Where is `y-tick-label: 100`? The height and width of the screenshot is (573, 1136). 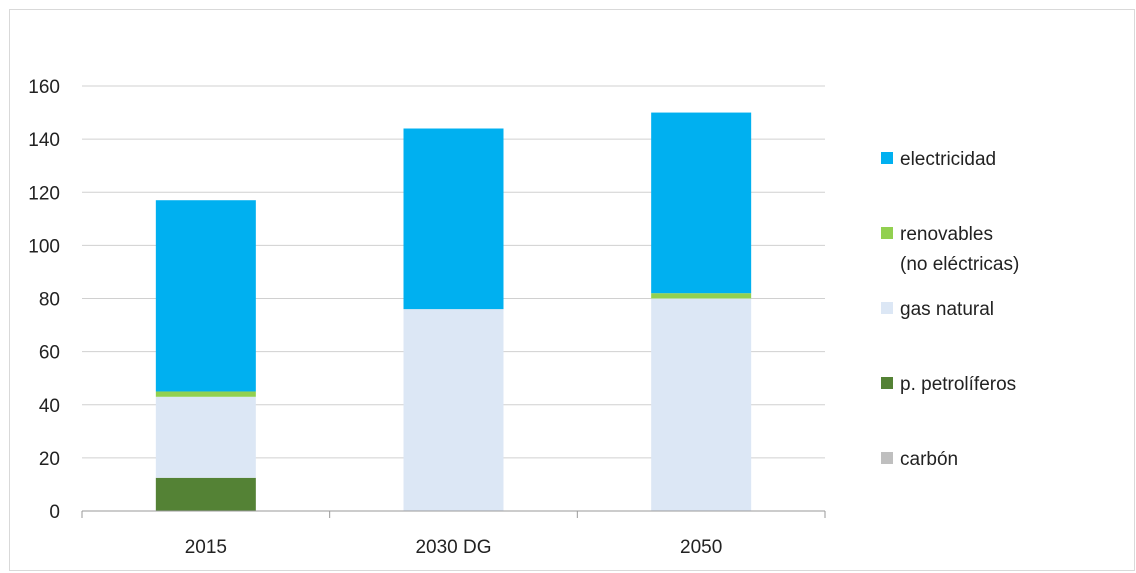 y-tick-label: 100 is located at coordinates (44, 246).